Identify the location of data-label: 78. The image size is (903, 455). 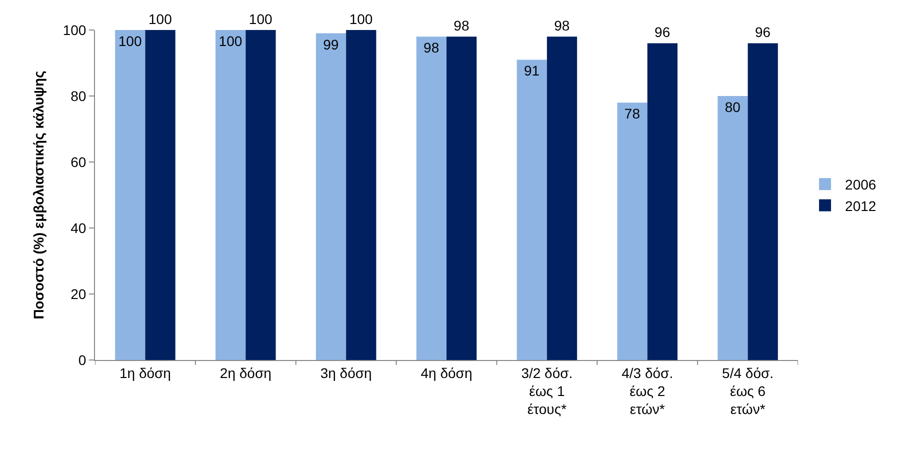
(632, 114).